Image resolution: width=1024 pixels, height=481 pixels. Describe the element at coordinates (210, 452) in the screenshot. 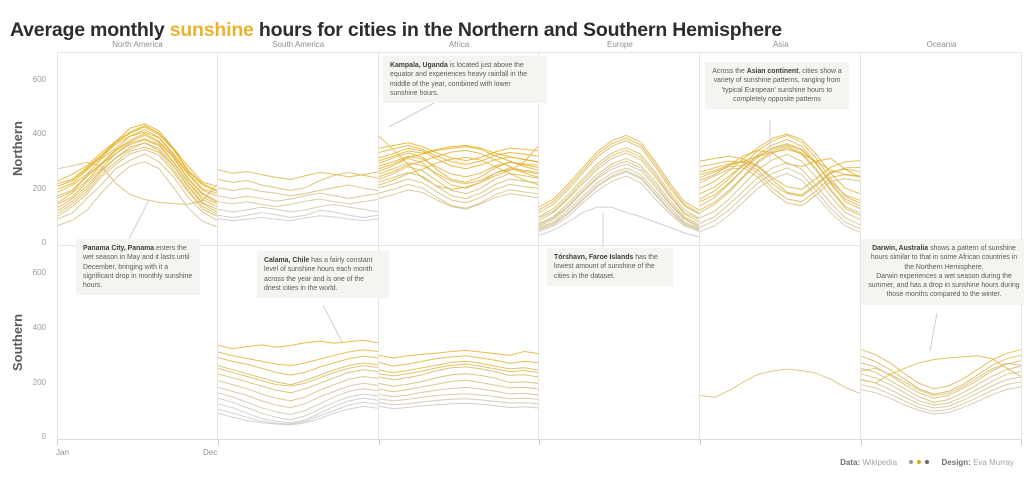

I see `x-axis-label-dec: Dec` at that location.